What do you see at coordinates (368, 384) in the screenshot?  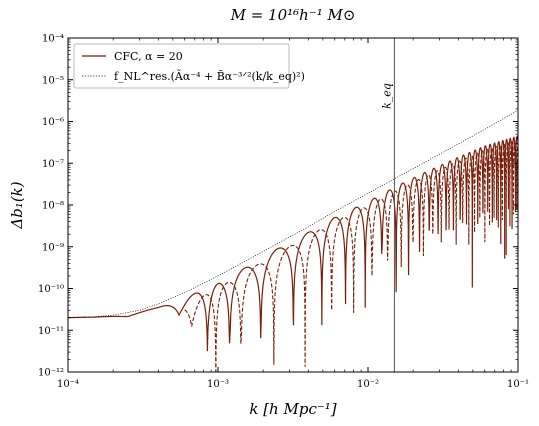 I see `x-tick-label: 10⁻²` at bounding box center [368, 384].